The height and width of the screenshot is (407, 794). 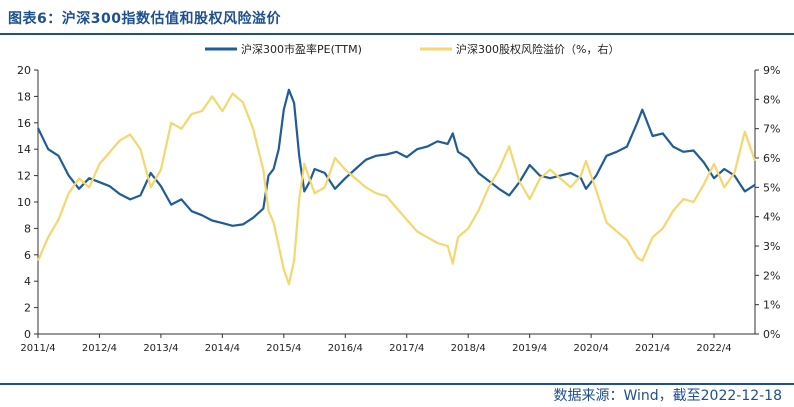 I want to click on y-right-tick-label: 0%, so click(x=771, y=334).